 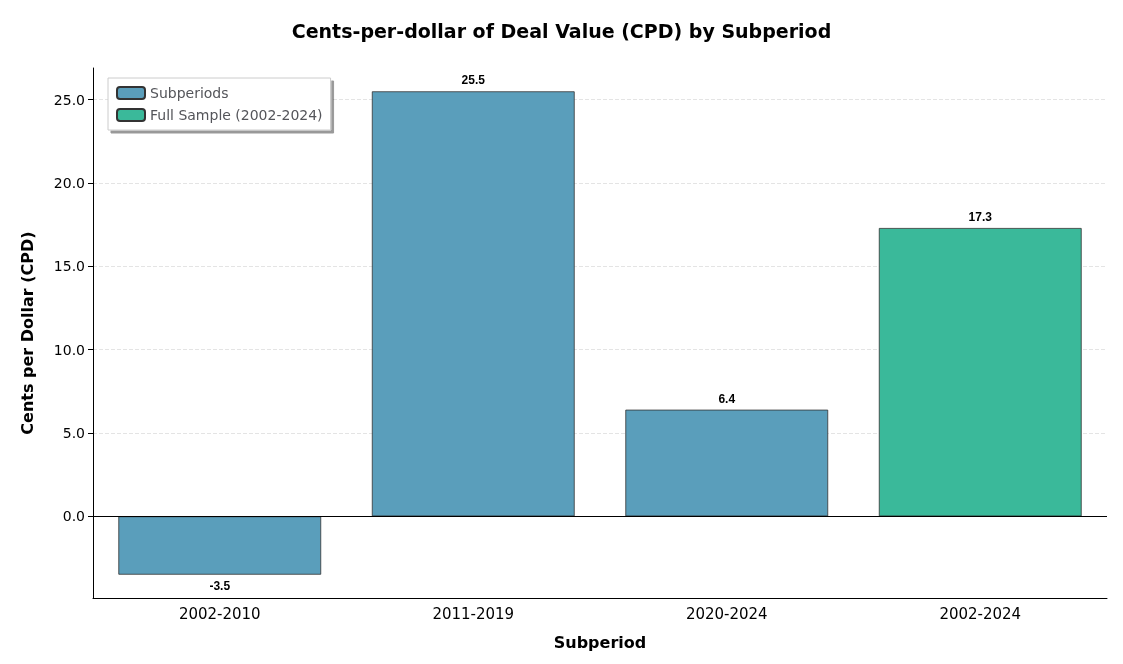 What do you see at coordinates (980, 217) in the screenshot?
I see `data-label: 17.3` at bounding box center [980, 217].